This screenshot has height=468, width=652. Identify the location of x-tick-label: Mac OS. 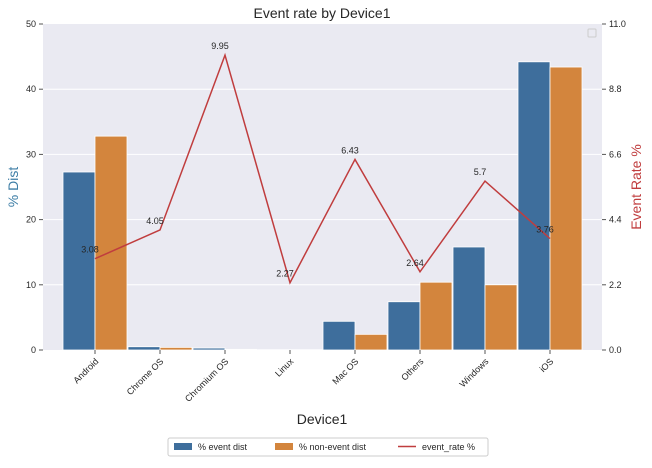
(345, 371).